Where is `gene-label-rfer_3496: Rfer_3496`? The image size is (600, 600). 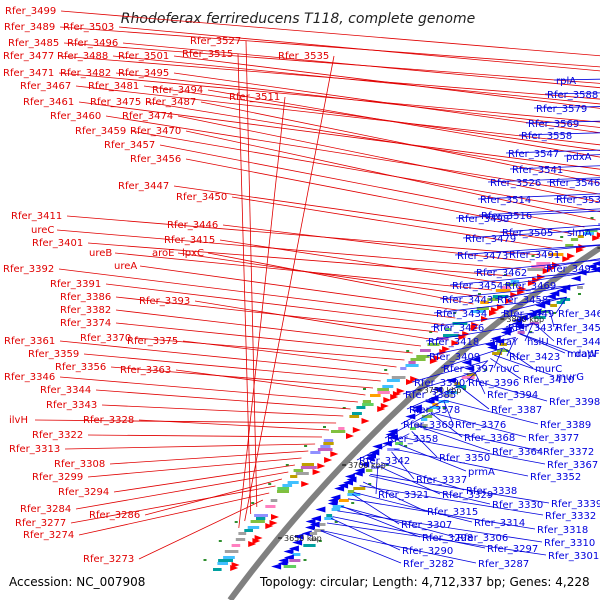 gene-label-rfer_3496: Rfer_3496 is located at coordinates (92, 43).